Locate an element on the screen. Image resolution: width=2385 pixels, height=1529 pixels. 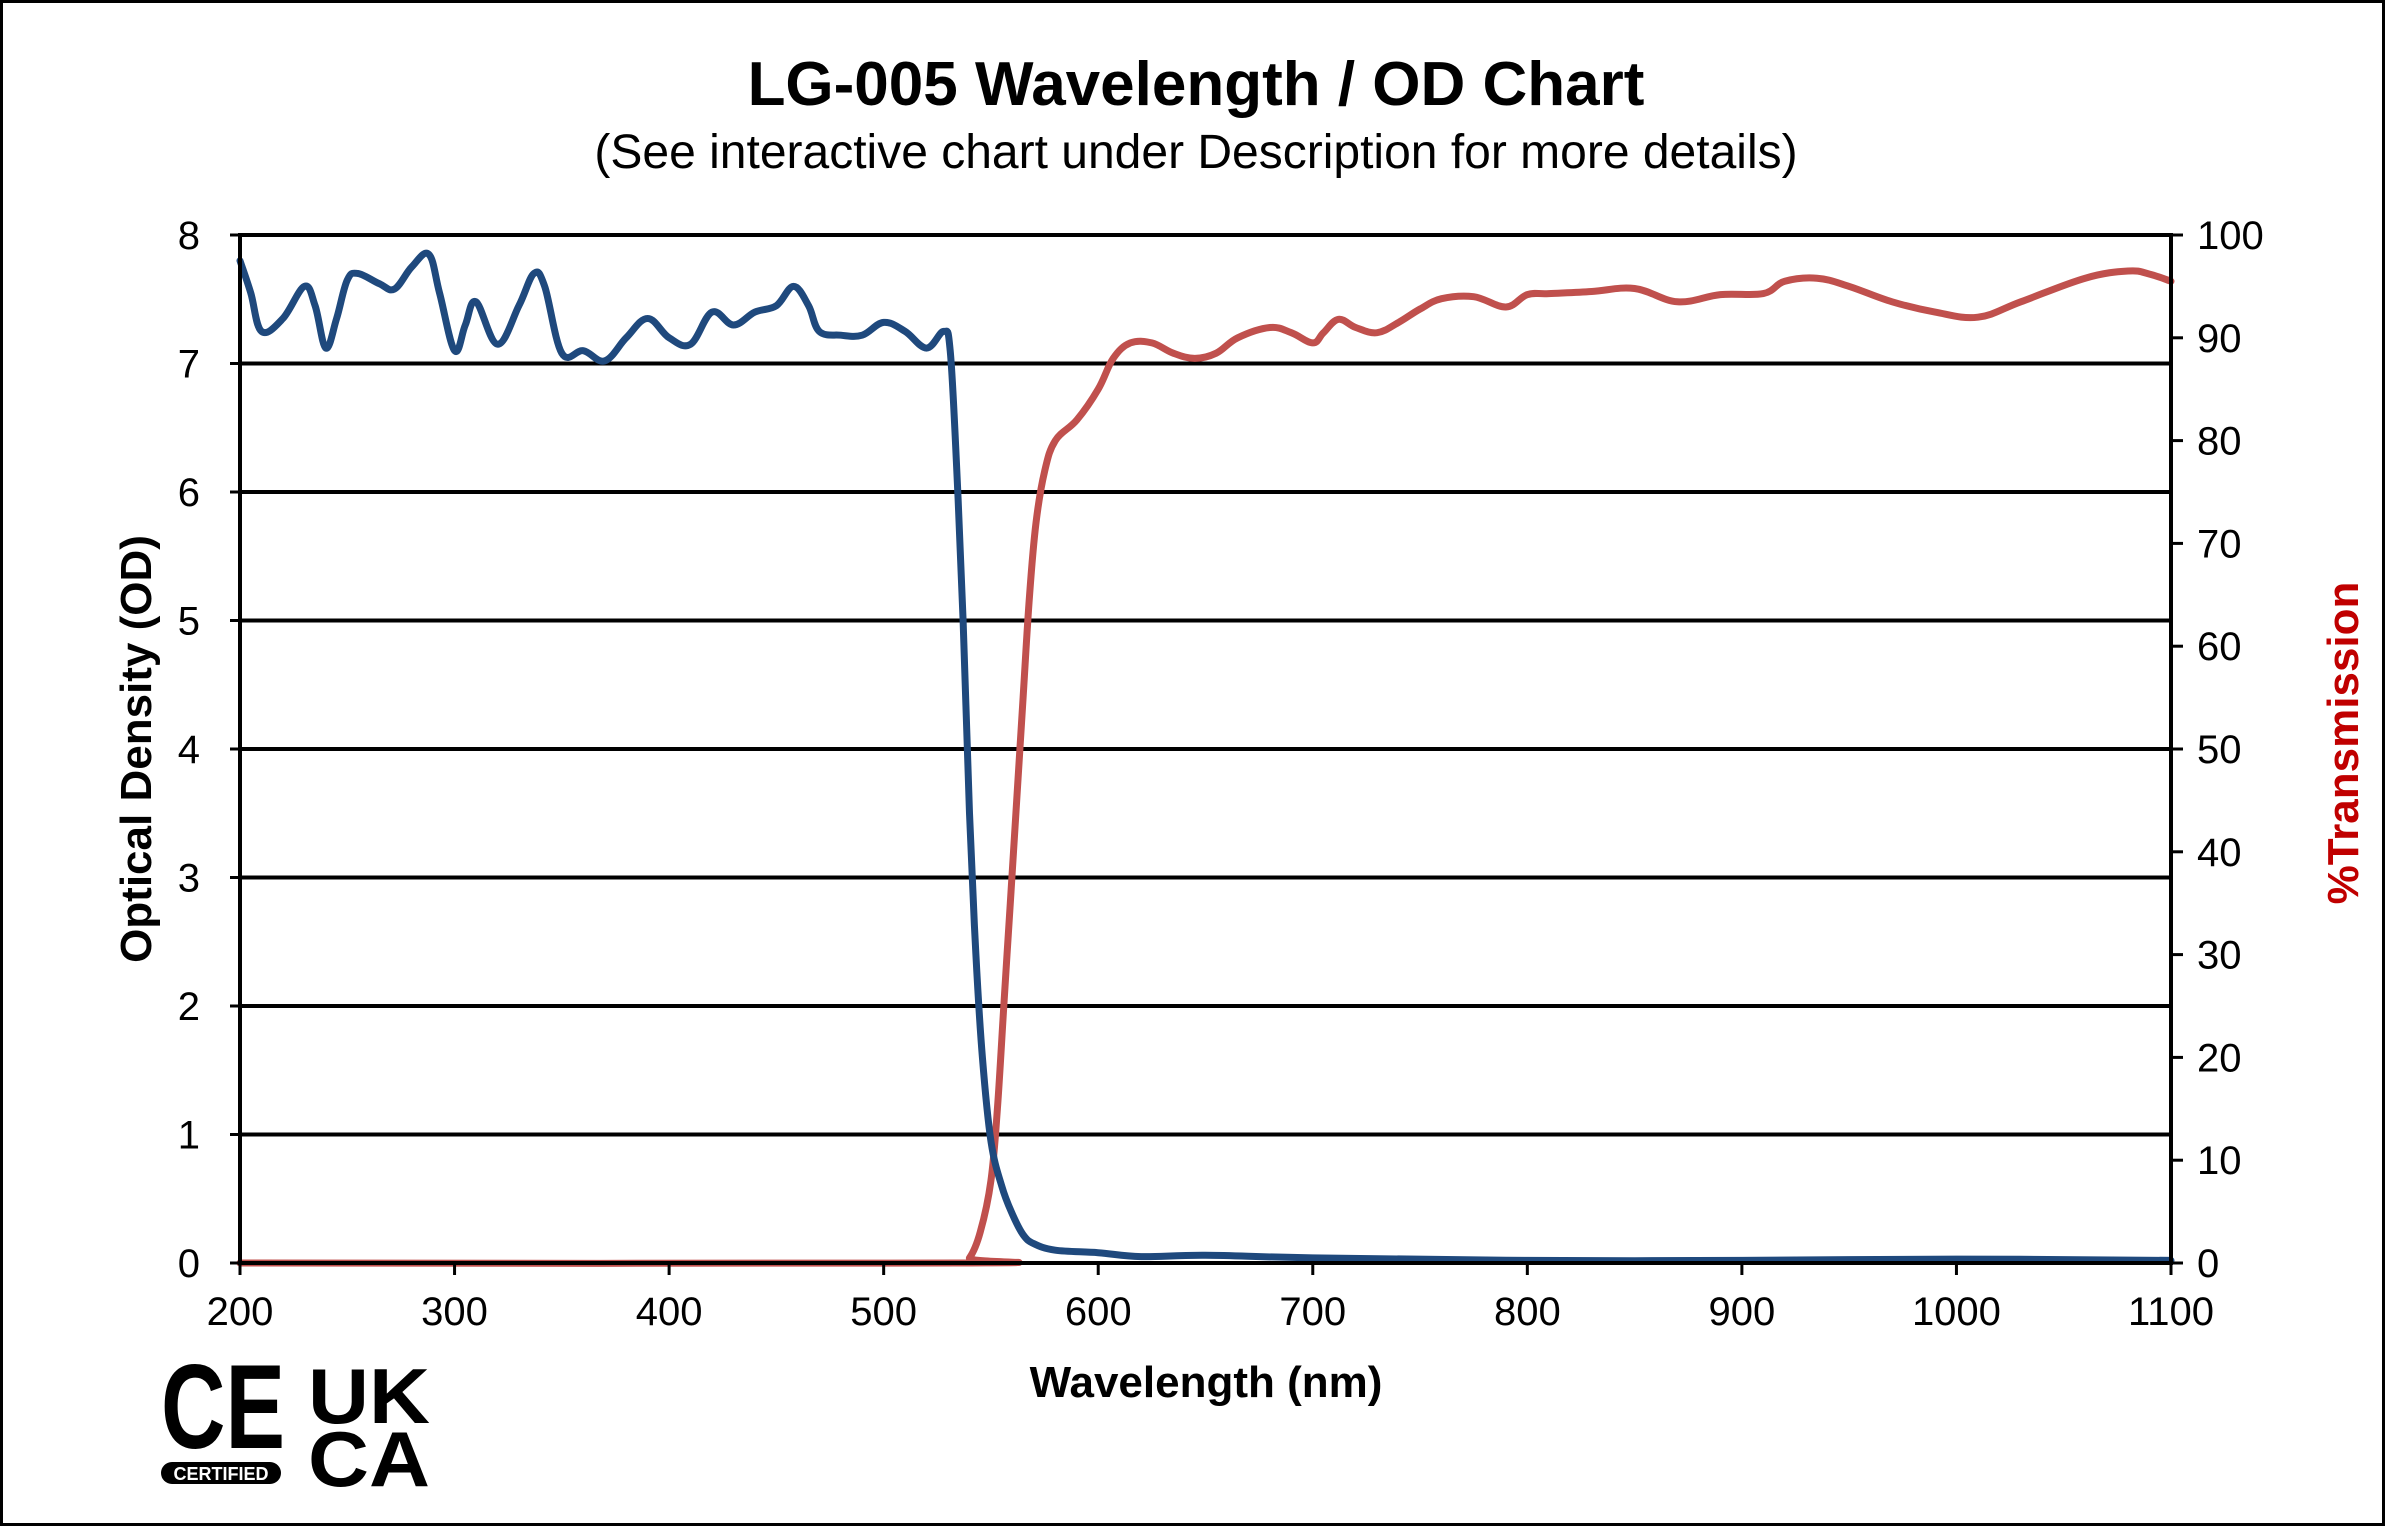
ukca-logo: UK CA is located at coordinates (369, 1427).